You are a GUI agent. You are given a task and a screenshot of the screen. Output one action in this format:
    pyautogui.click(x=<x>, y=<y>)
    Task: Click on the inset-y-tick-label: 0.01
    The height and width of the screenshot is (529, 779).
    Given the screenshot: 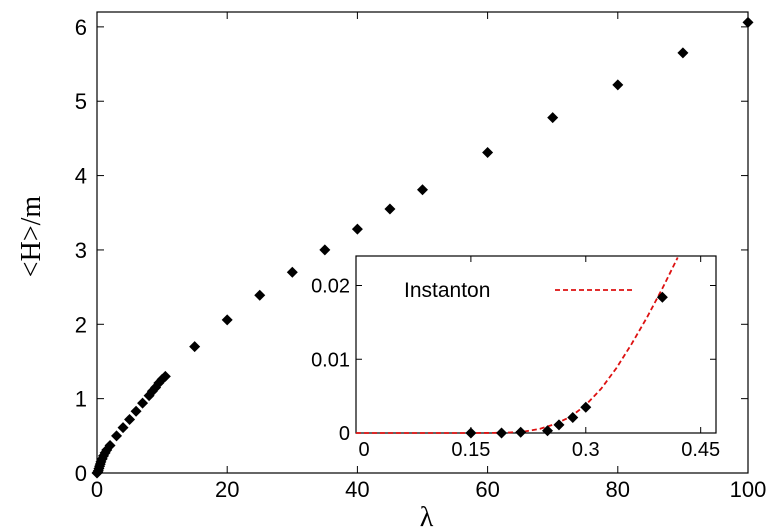 What is the action you would take?
    pyautogui.click(x=330, y=360)
    